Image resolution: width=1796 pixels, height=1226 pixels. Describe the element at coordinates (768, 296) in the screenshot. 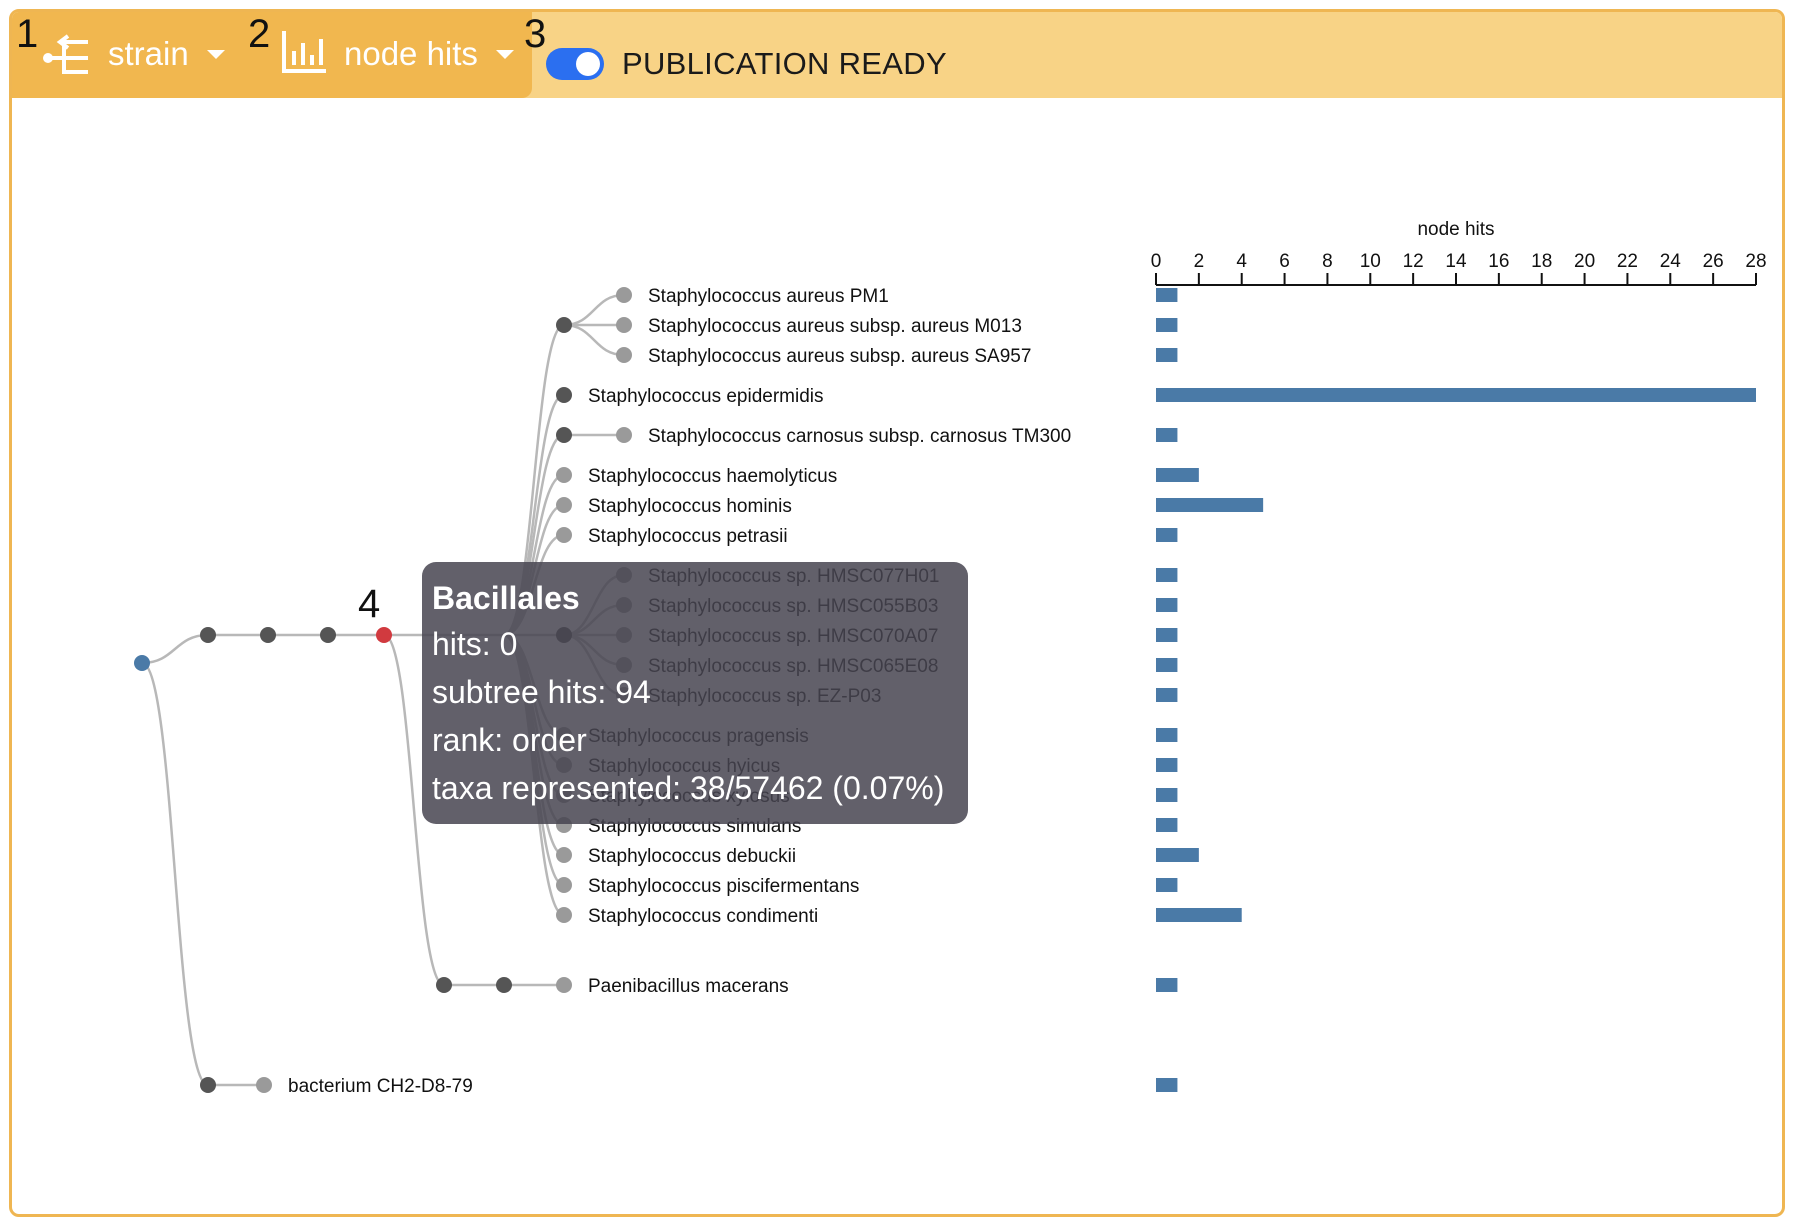

I see `leaf-label: Staphylococcus aureus PM1` at that location.